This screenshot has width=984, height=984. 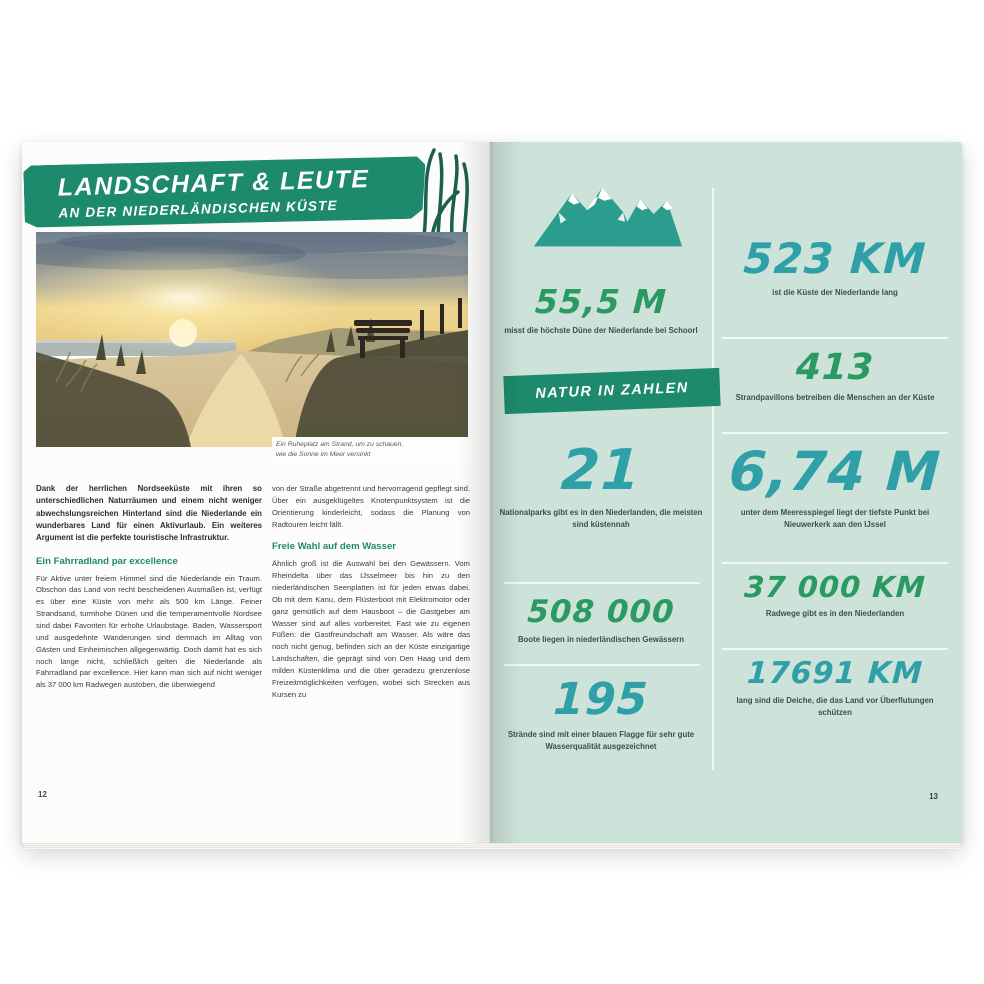 I want to click on badge-label: NATUR IN ZAHLEN, so click(x=612, y=391).